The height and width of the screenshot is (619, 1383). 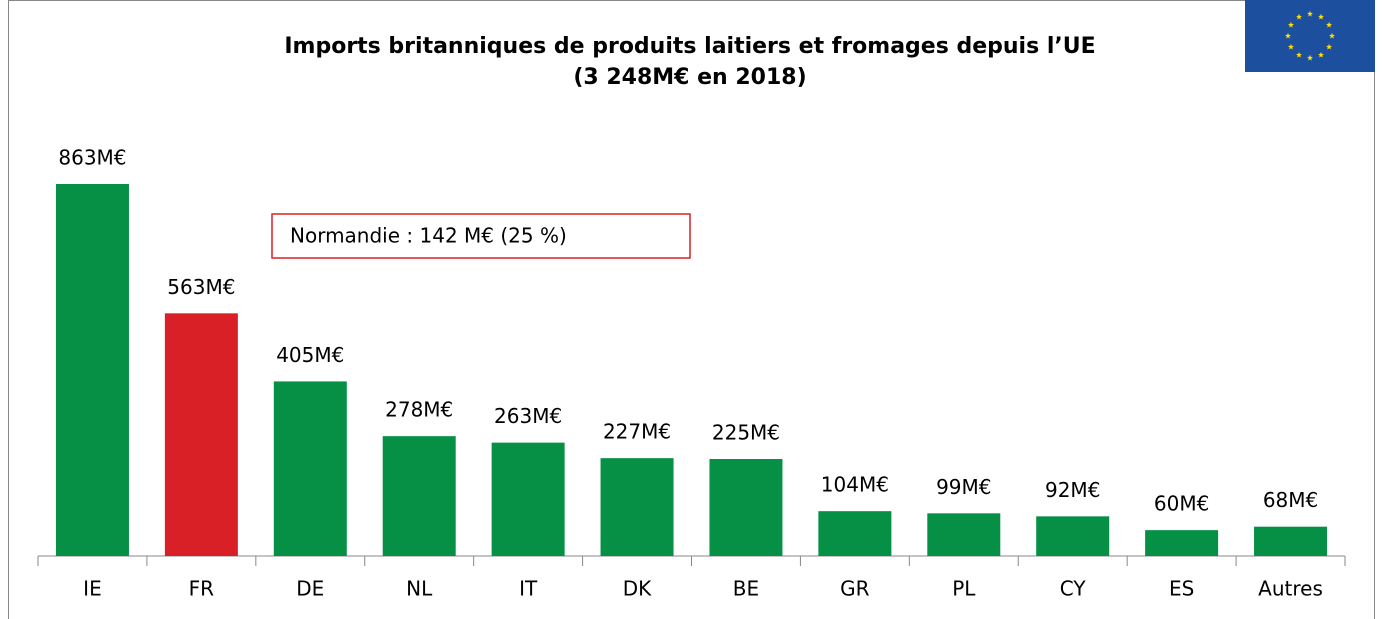 I want to click on x-tick-label: GR, so click(x=854, y=589).